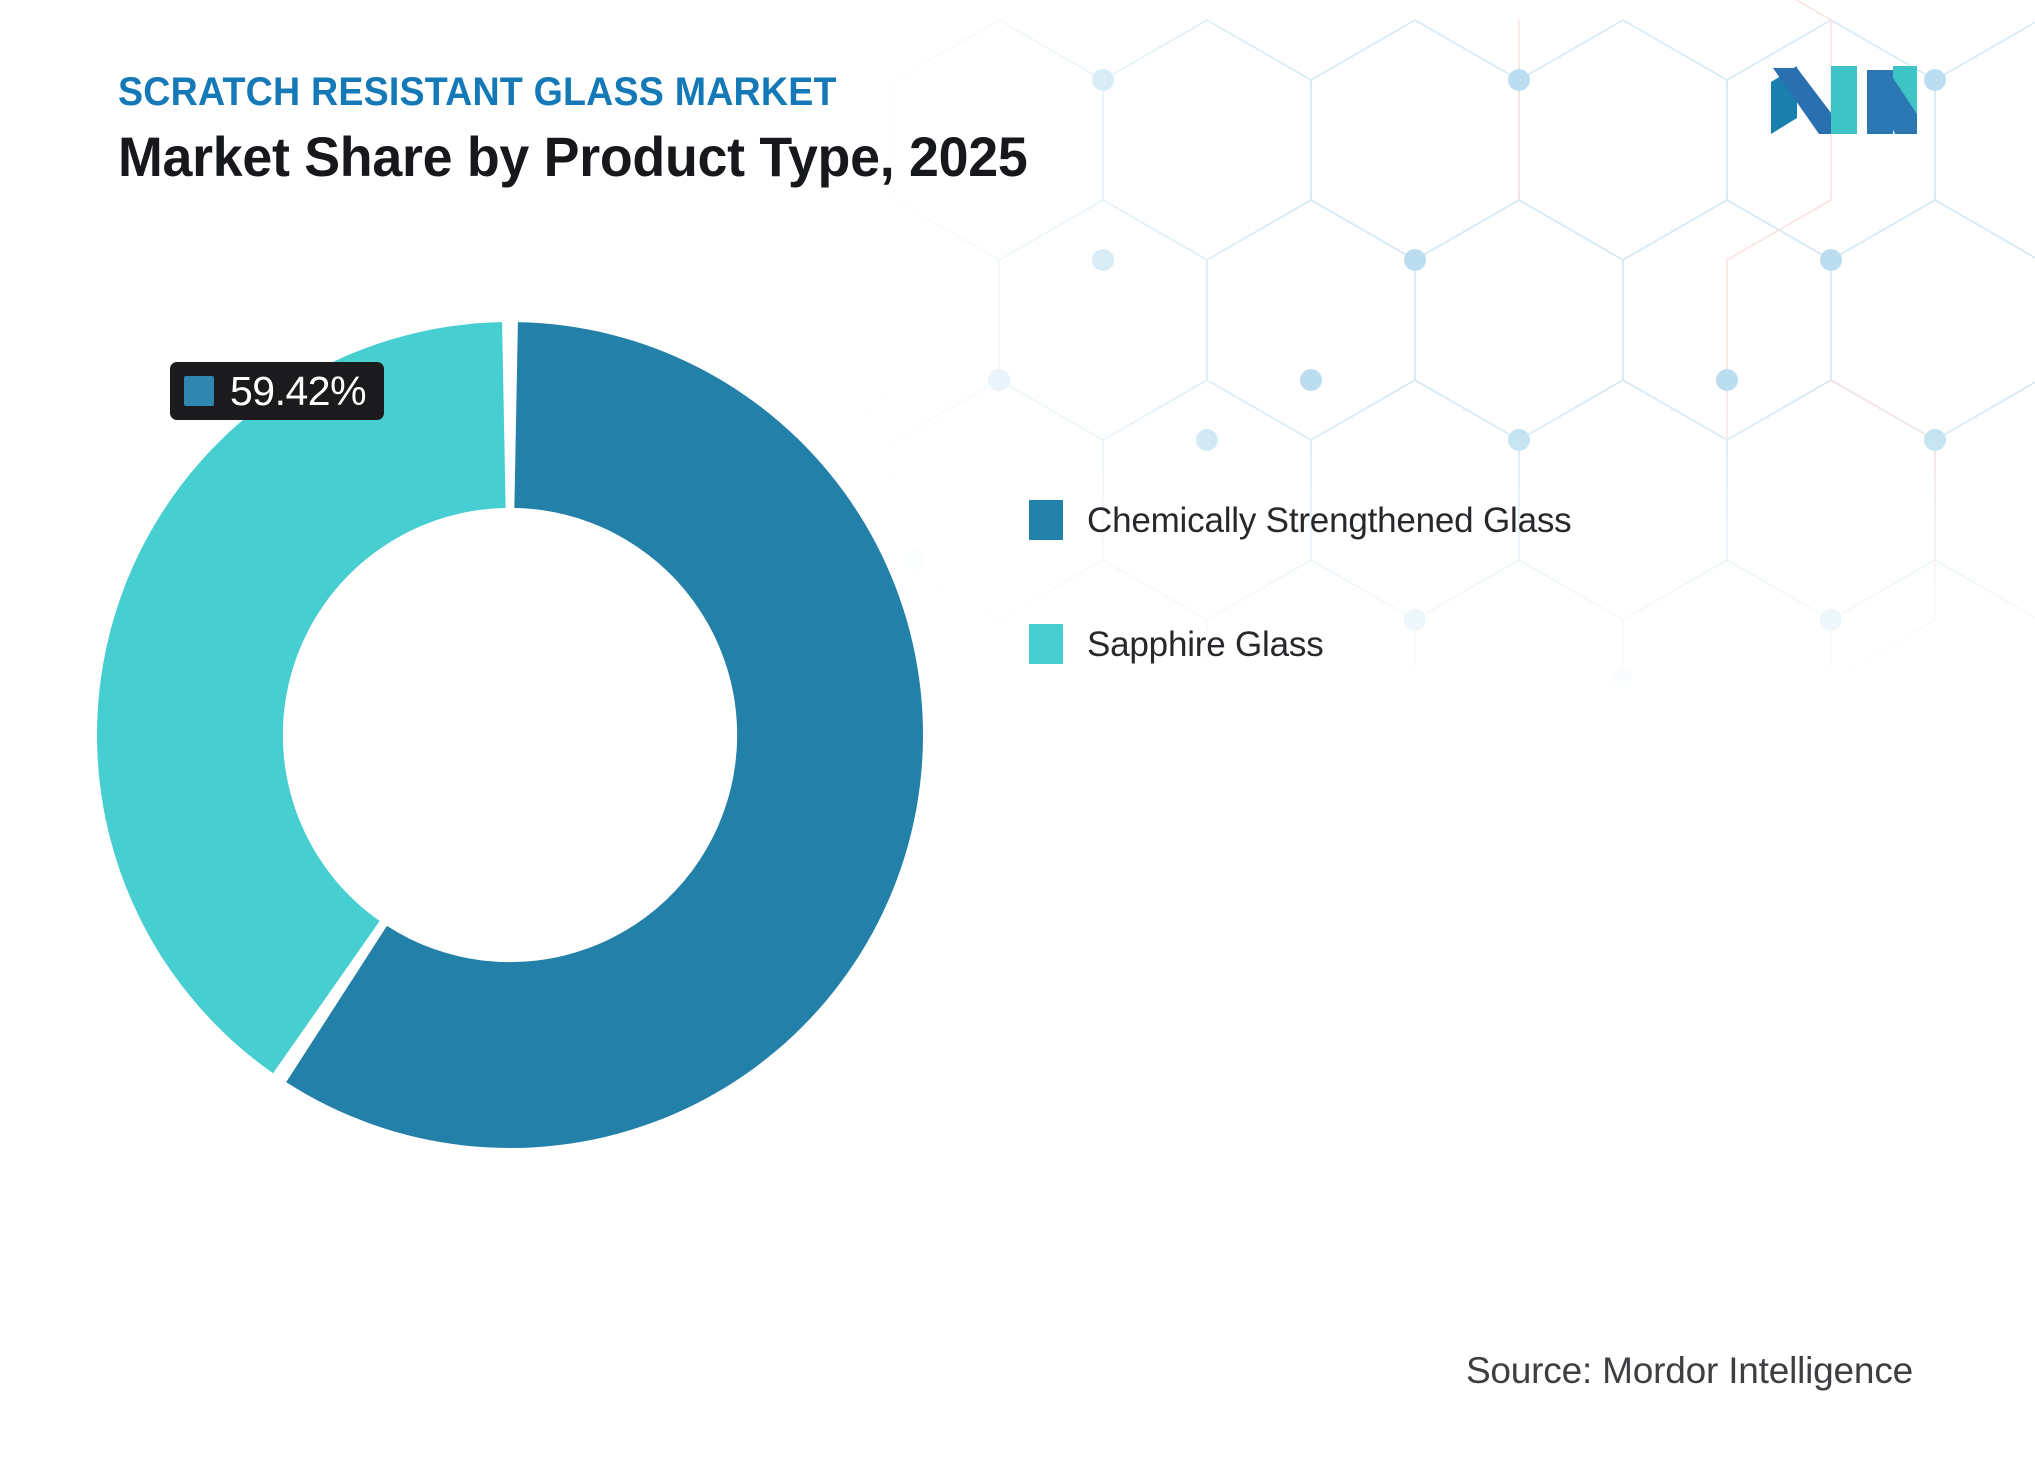 The image size is (2035, 1480). What do you see at coordinates (298, 390) in the screenshot?
I see `badge-value: 59.42%` at bounding box center [298, 390].